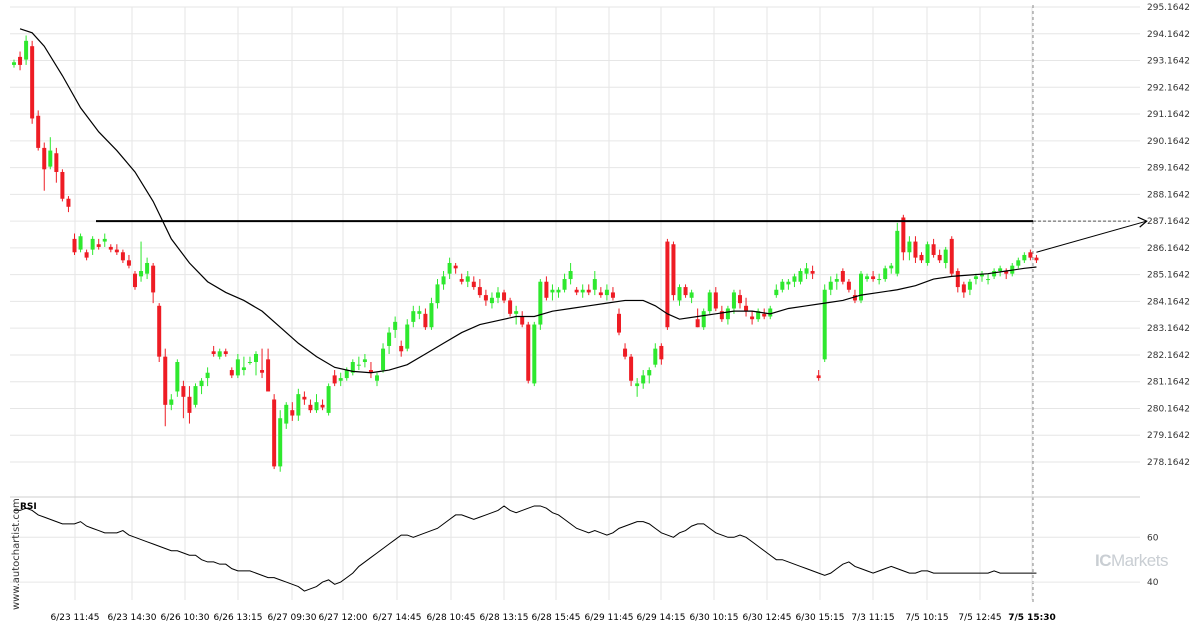 This screenshot has height=630, width=1200. What do you see at coordinates (1168, 169) in the screenshot?
I see `price-tick-label: 289.1642` at bounding box center [1168, 169].